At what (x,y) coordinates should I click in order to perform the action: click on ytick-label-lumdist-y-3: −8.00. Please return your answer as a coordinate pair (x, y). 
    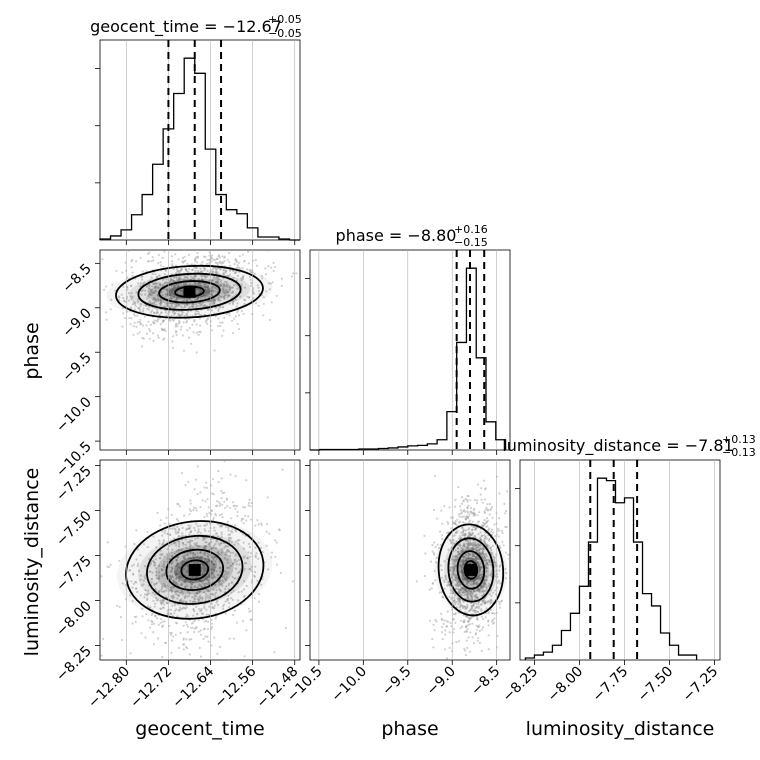
    Looking at the image, I should click on (74, 619).